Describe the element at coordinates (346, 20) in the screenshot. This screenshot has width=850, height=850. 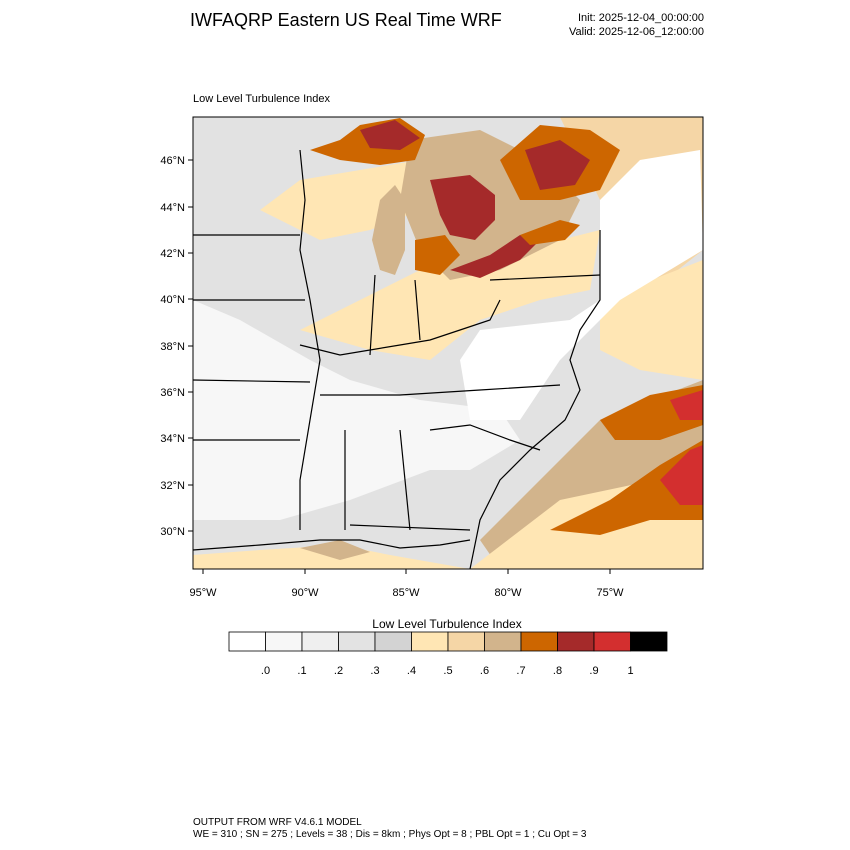
I see `main-title: IWFAQRP Eastern US Real Time WRF` at that location.